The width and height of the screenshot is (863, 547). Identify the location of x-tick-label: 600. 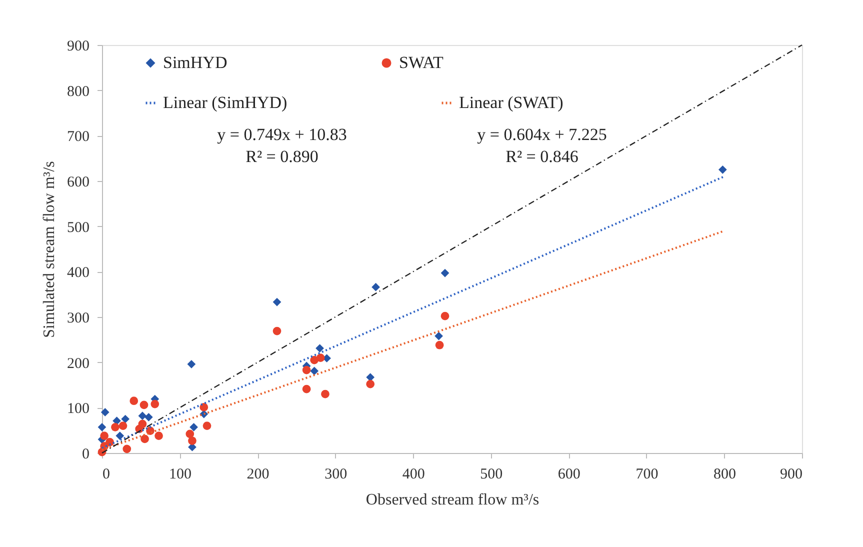
(569, 474).